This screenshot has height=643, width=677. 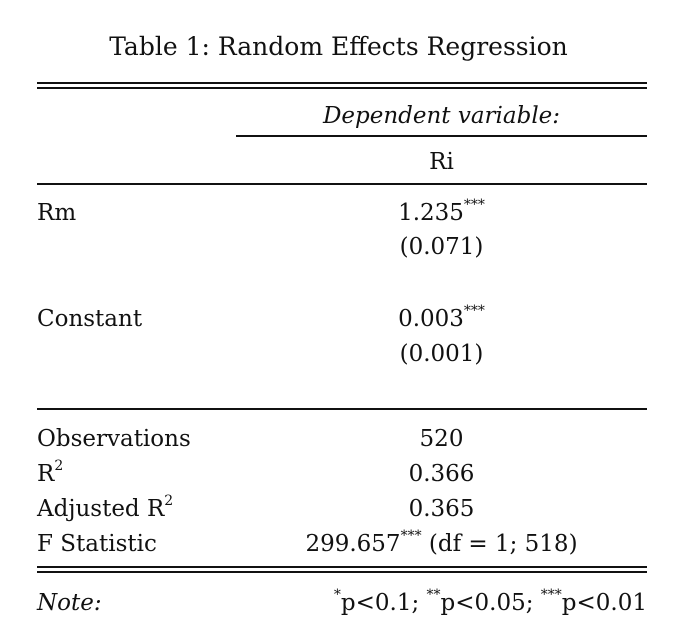 What do you see at coordinates (433, 595) in the screenshot?
I see `note-star-2: **` at bounding box center [433, 595].